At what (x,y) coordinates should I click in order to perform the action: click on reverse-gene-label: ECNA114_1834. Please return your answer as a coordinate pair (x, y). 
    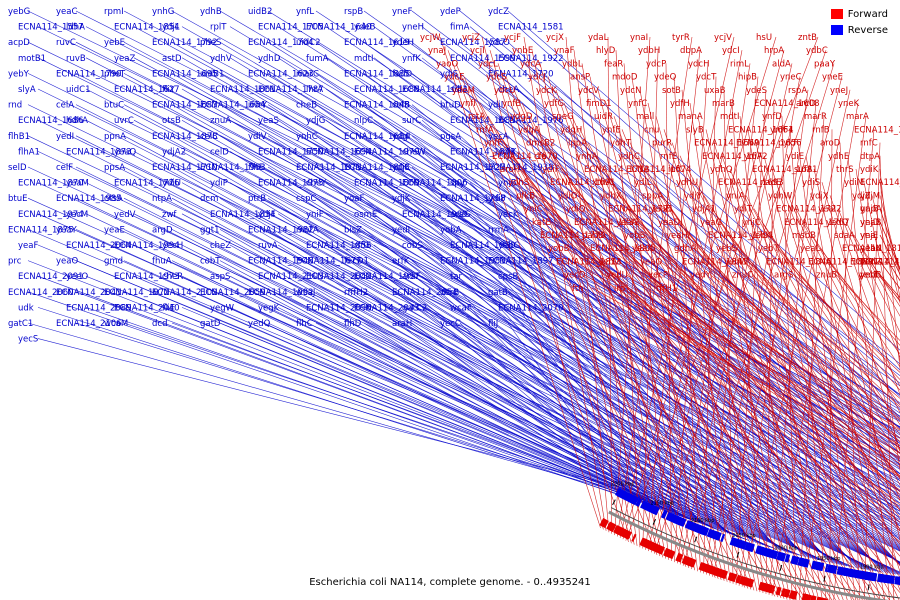
    Looking at the image, I should click on (243, 215).